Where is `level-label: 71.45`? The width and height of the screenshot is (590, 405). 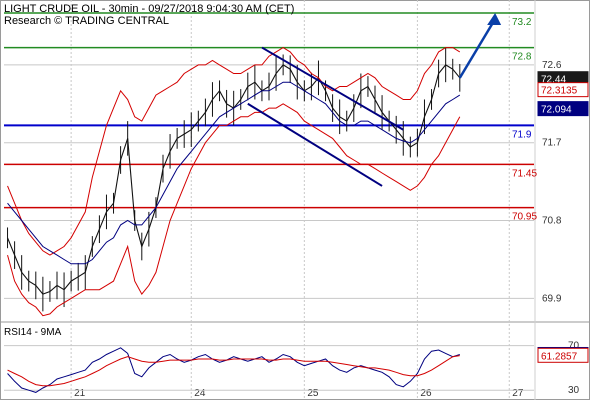 level-label: 71.45 is located at coordinates (524, 173).